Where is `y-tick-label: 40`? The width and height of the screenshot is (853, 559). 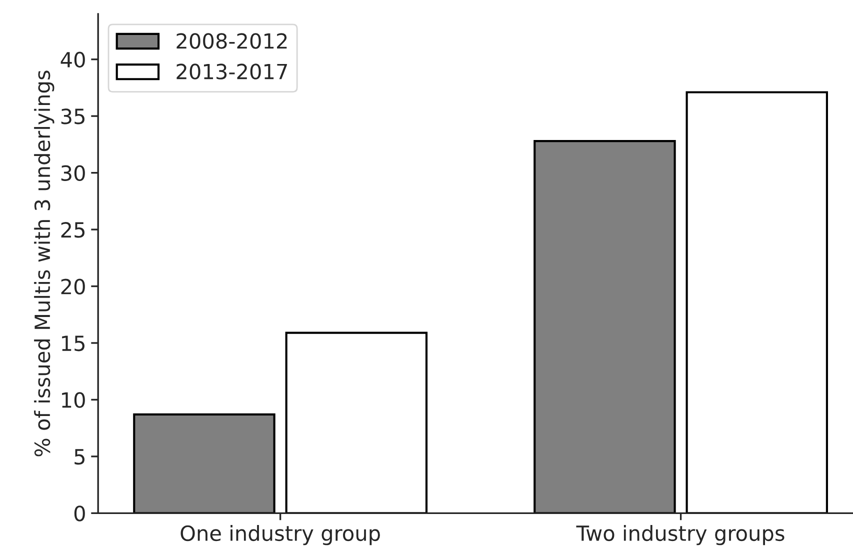
y-tick-label: 40 is located at coordinates (72, 60).